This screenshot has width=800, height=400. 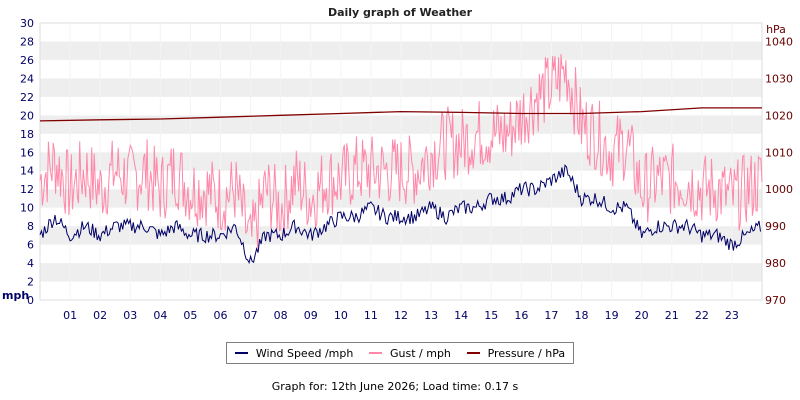 I want to click on pressure-series, so click(x=400, y=114).